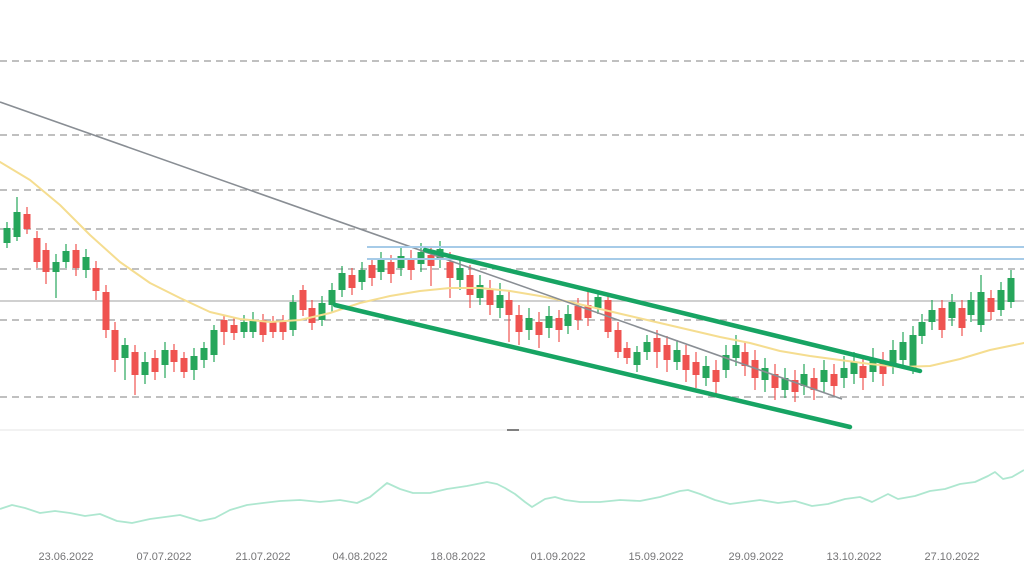  I want to click on channel-lower-line, so click(592, 366).